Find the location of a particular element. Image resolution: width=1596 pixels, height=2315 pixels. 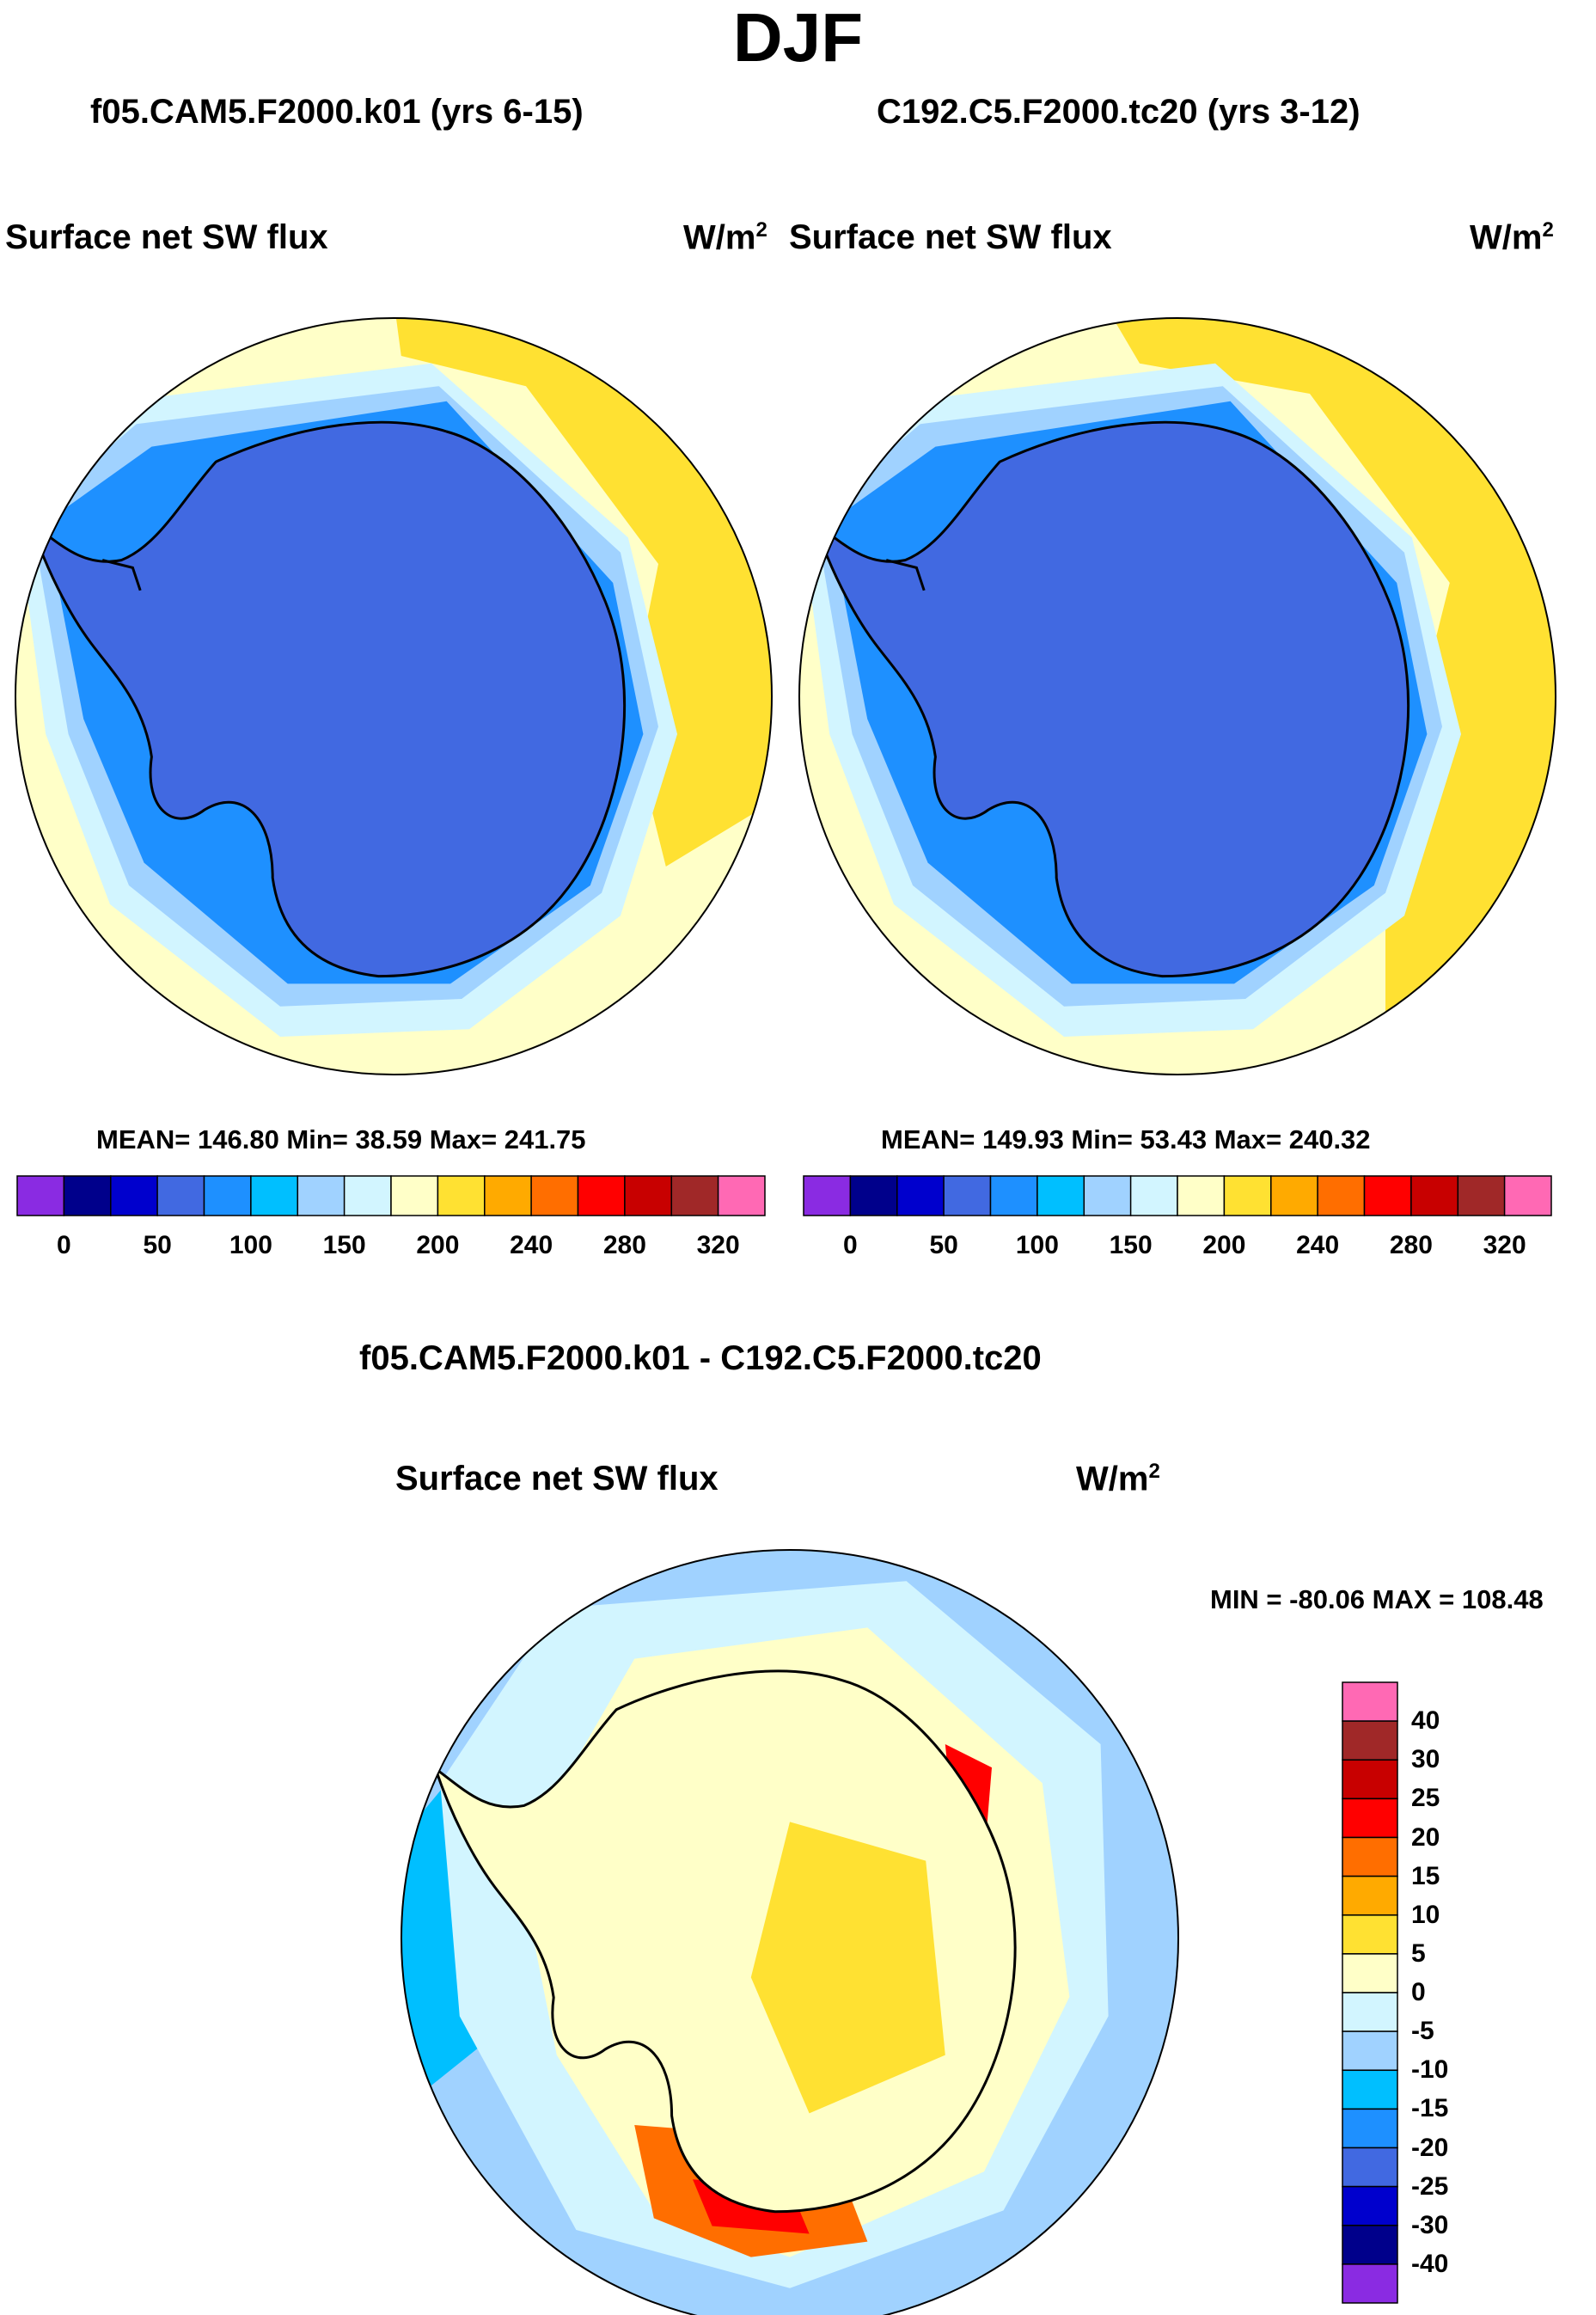

panel2-colorbar-tick-label: 280 is located at coordinates (1411, 1245).